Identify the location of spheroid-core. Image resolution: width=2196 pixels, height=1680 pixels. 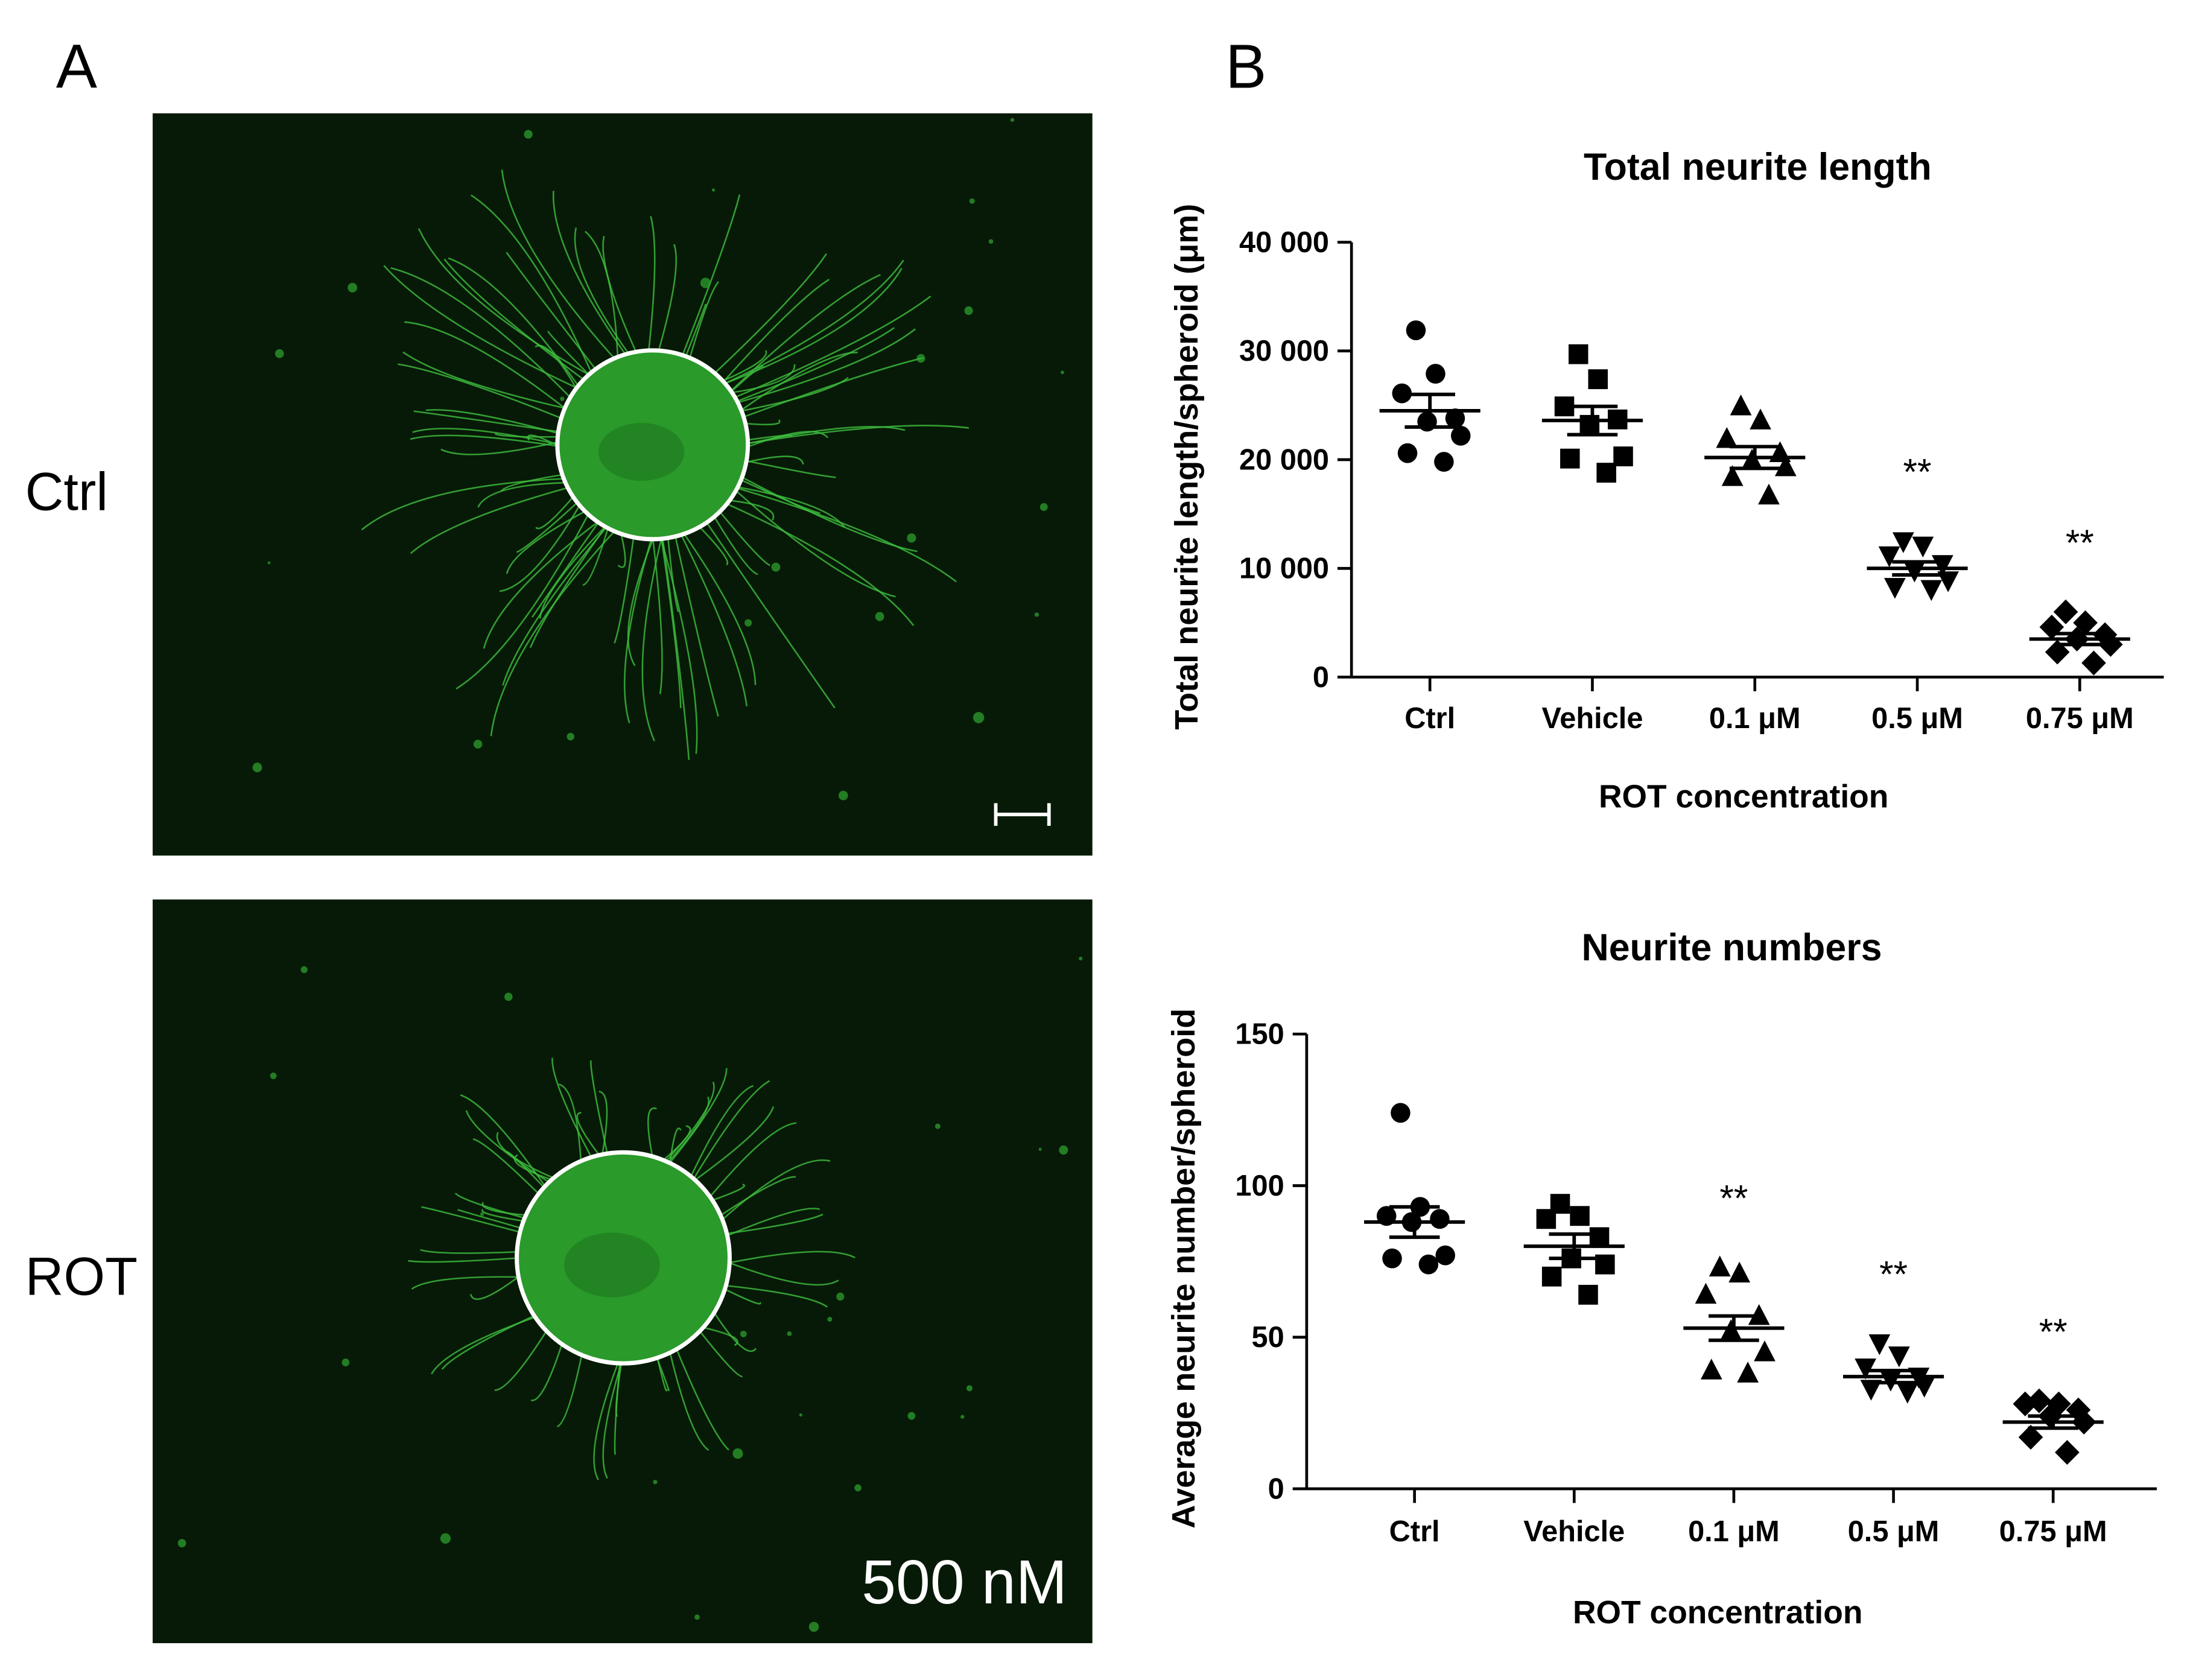
(612, 1265).